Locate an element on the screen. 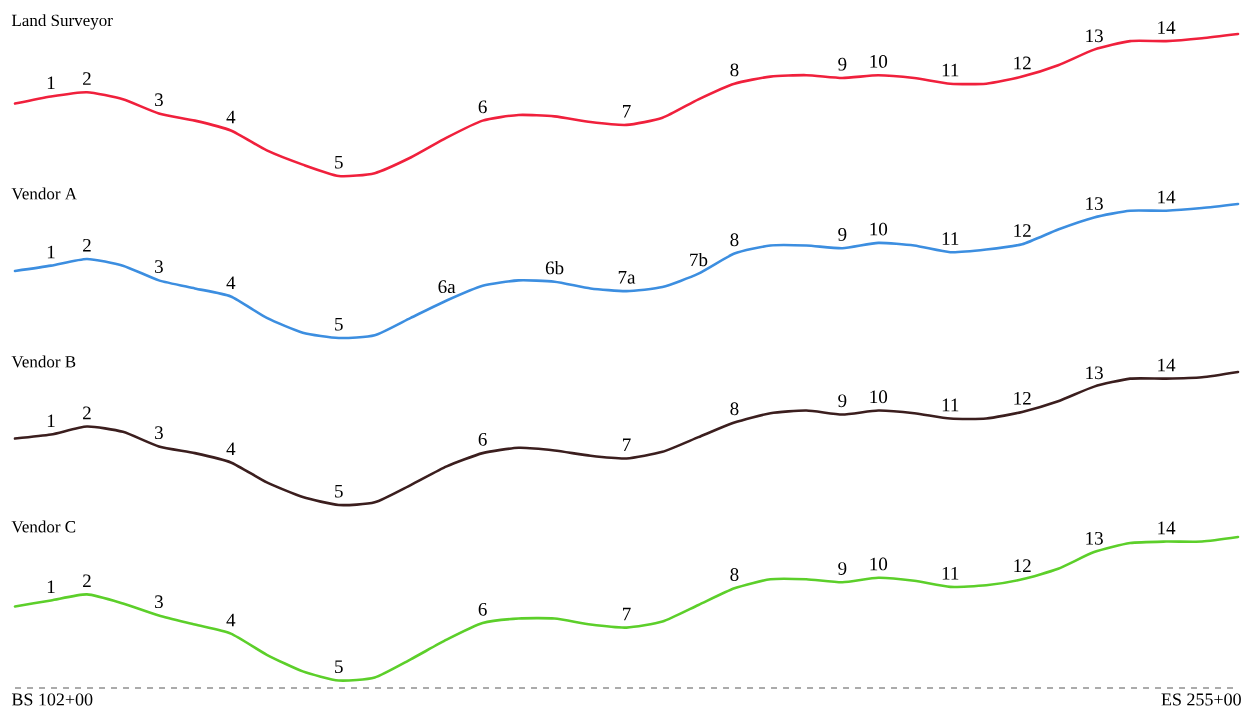 Image resolution: width=1251 pixels, height=719 pixels. chart-title: Land Surveyor is located at coordinates (62, 22).